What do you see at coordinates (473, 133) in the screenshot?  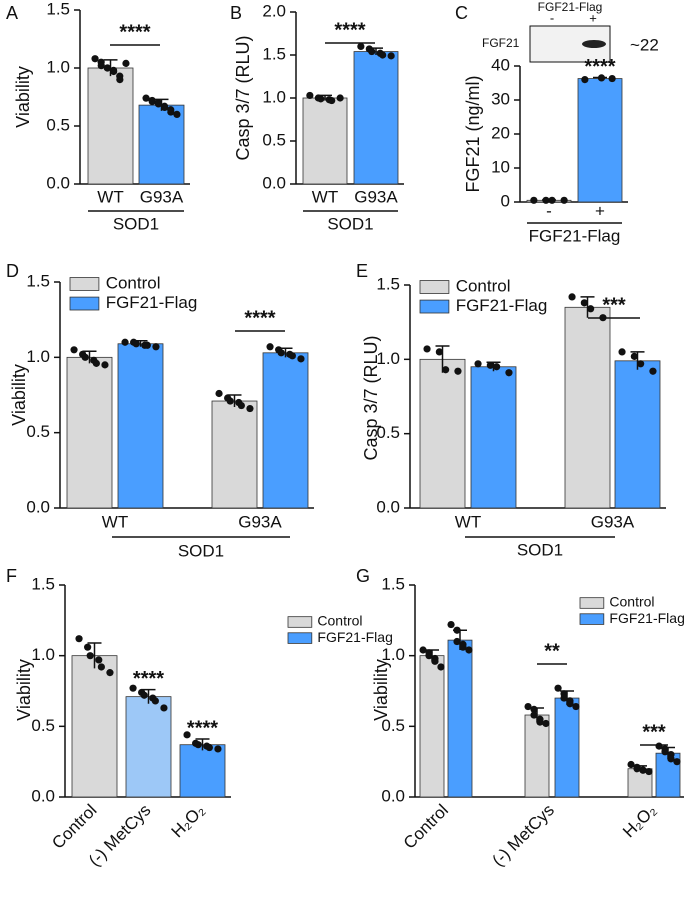 I see `y-axis-label: FGF21 (ng/ml)` at bounding box center [473, 133].